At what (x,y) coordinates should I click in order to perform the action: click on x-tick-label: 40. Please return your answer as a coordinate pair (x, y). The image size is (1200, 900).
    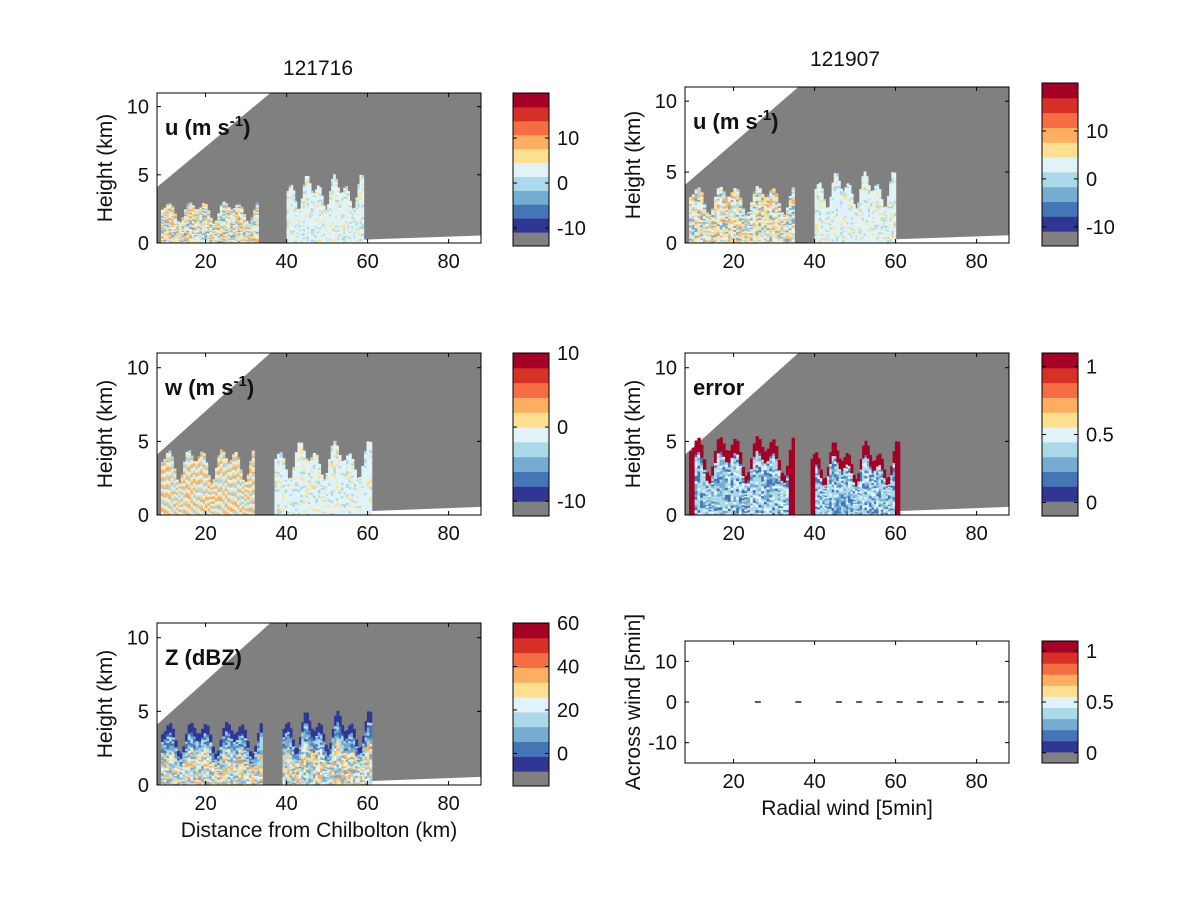
    Looking at the image, I should click on (814, 262).